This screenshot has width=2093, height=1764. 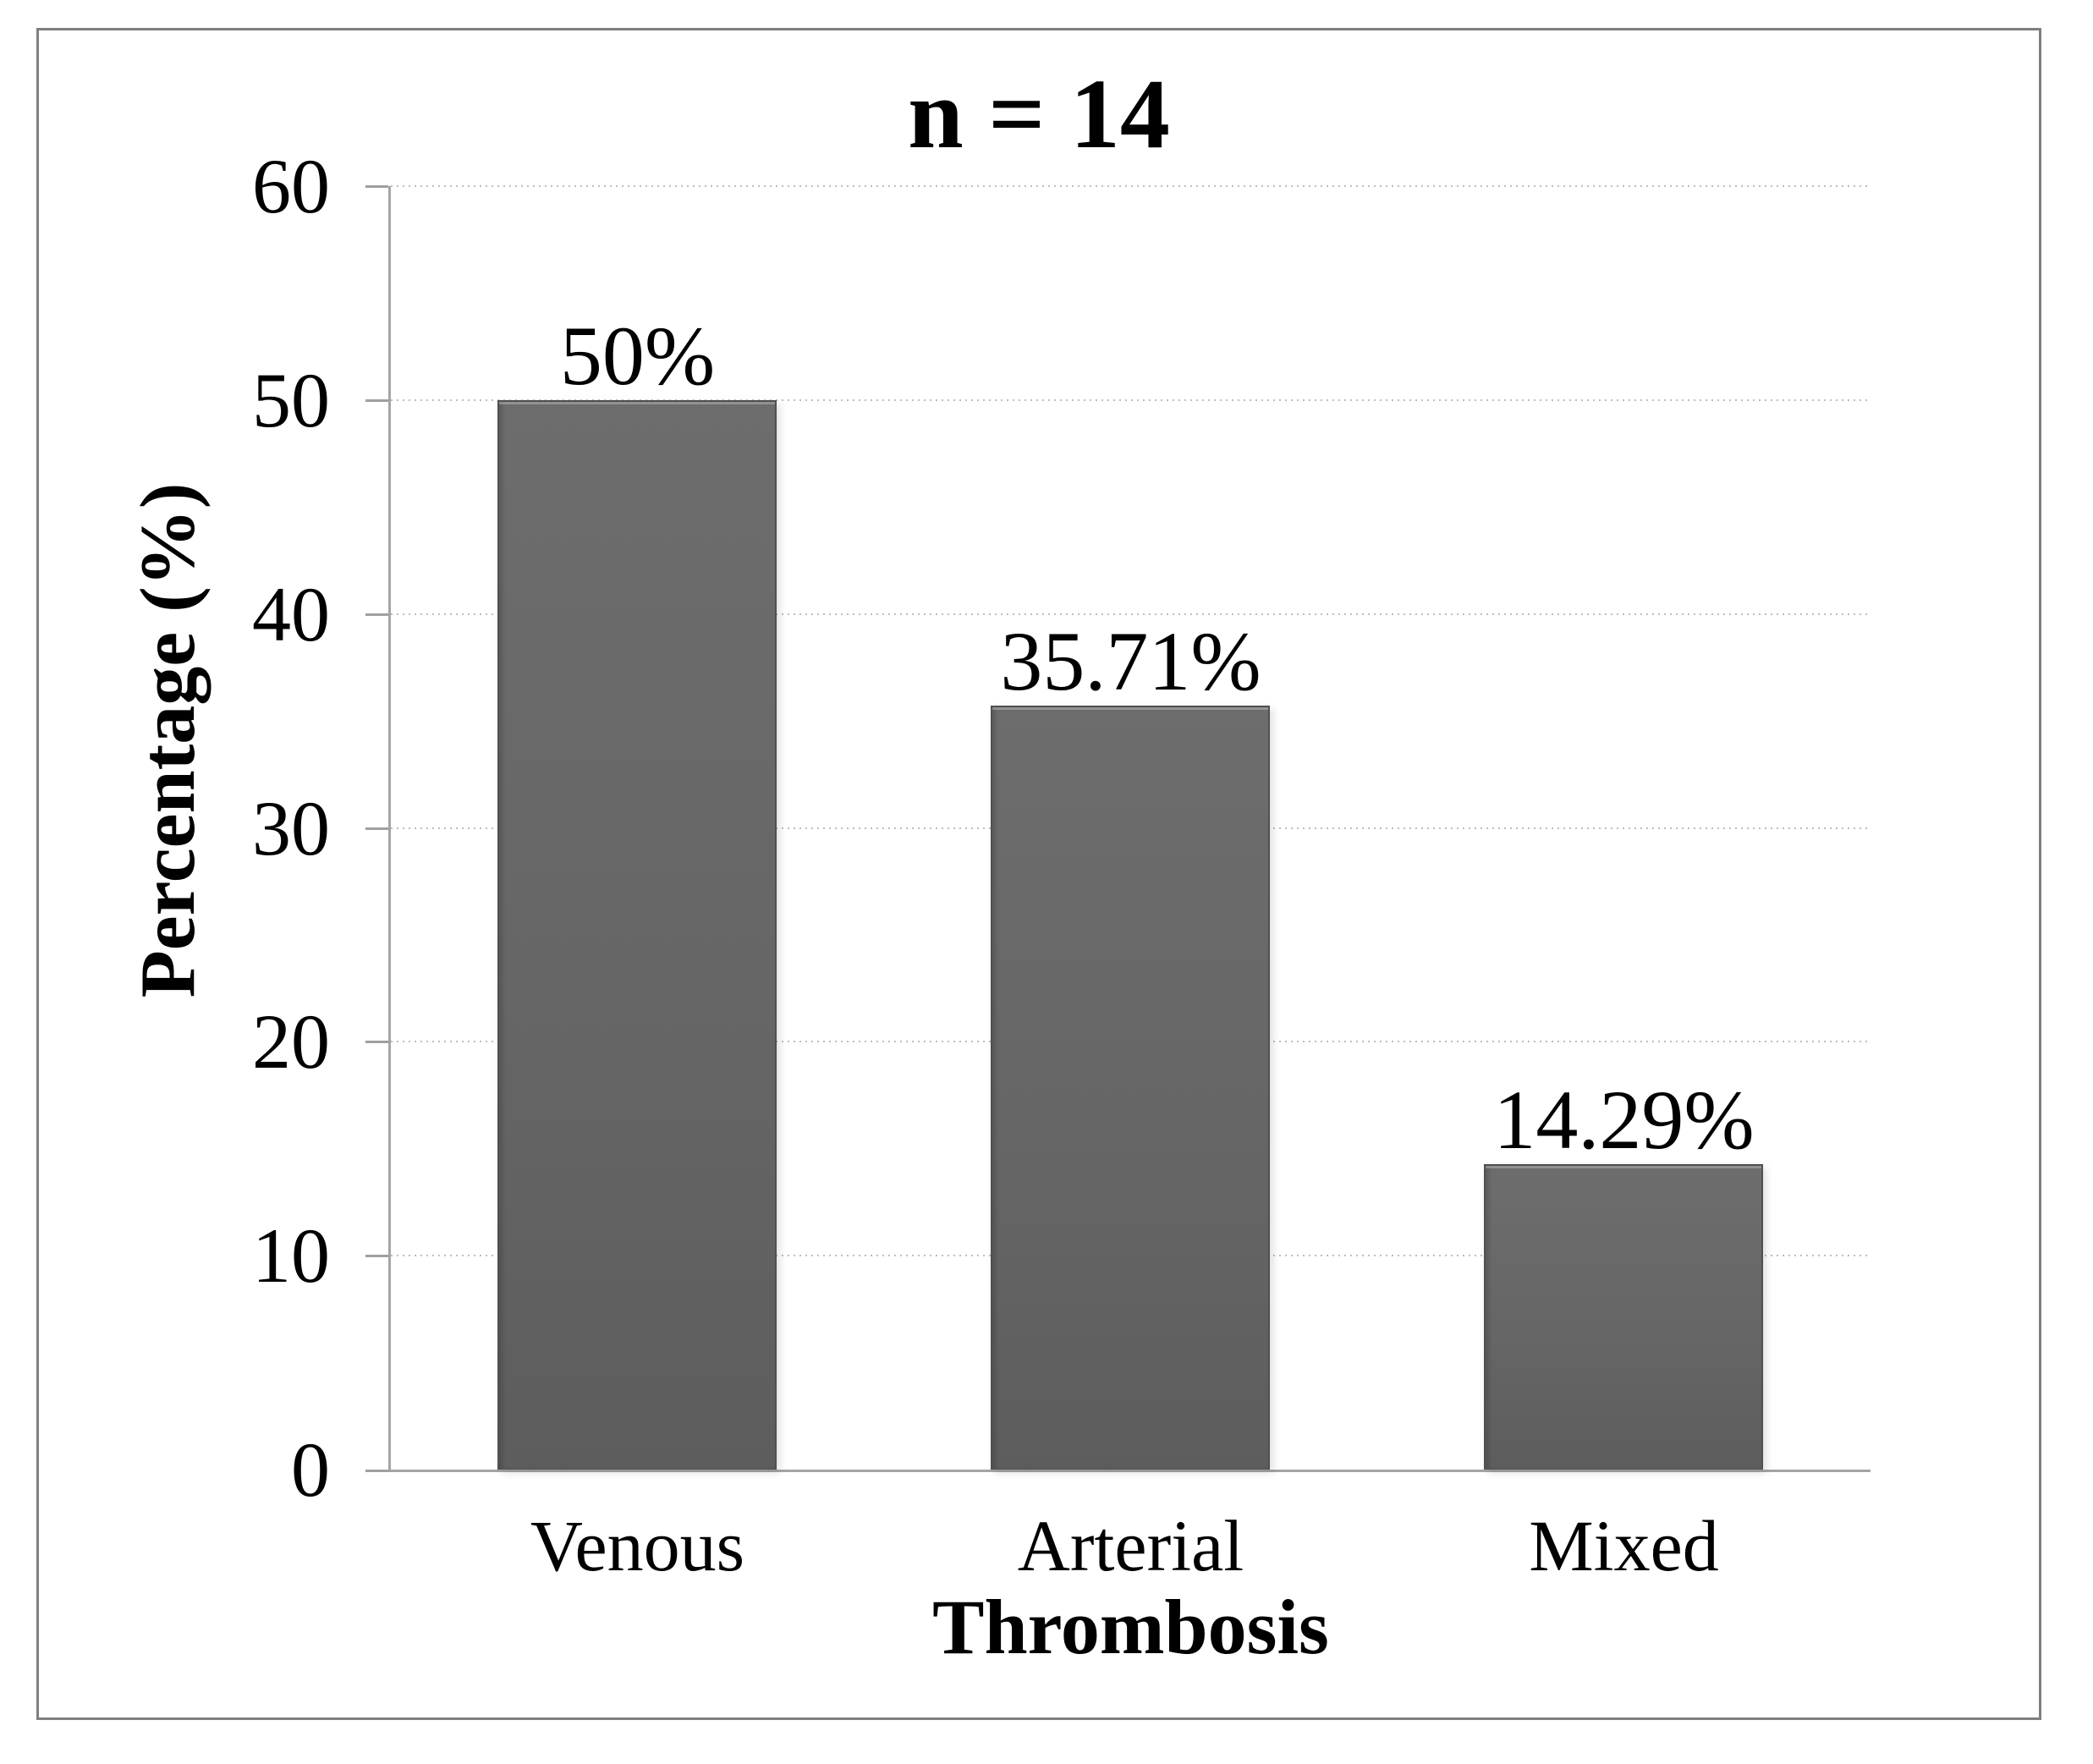 What do you see at coordinates (1039, 113) in the screenshot?
I see `chart-title: n = 14` at bounding box center [1039, 113].